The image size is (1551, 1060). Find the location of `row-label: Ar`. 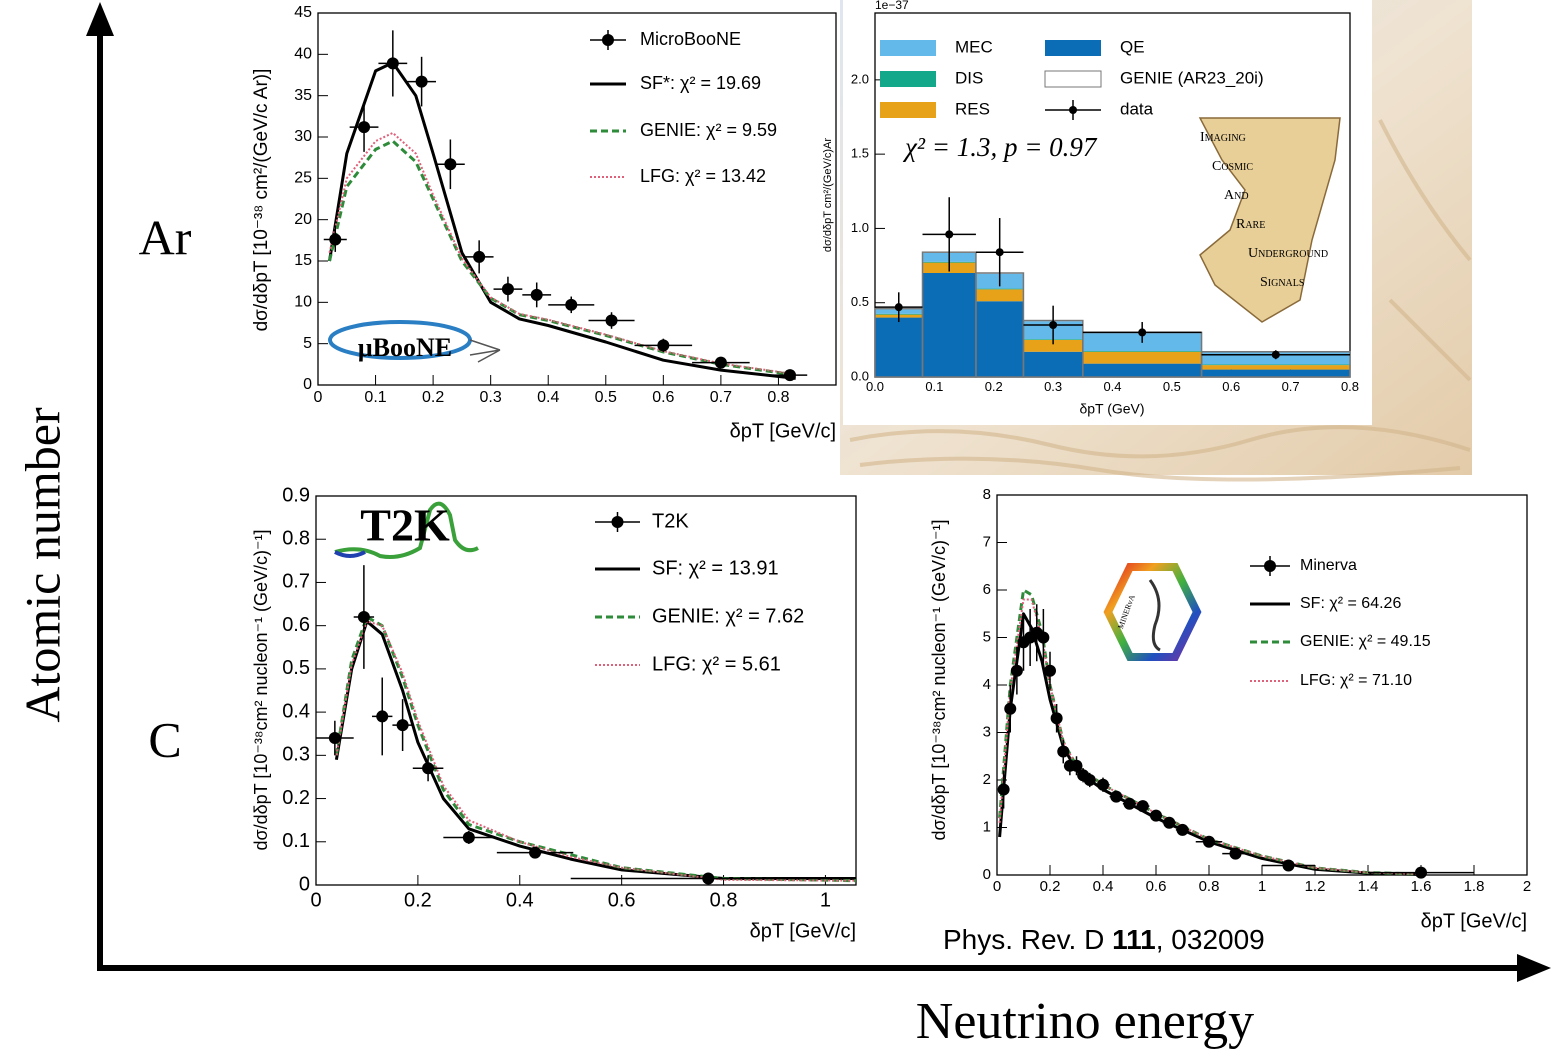

row-label: Ar is located at coordinates (165, 237).